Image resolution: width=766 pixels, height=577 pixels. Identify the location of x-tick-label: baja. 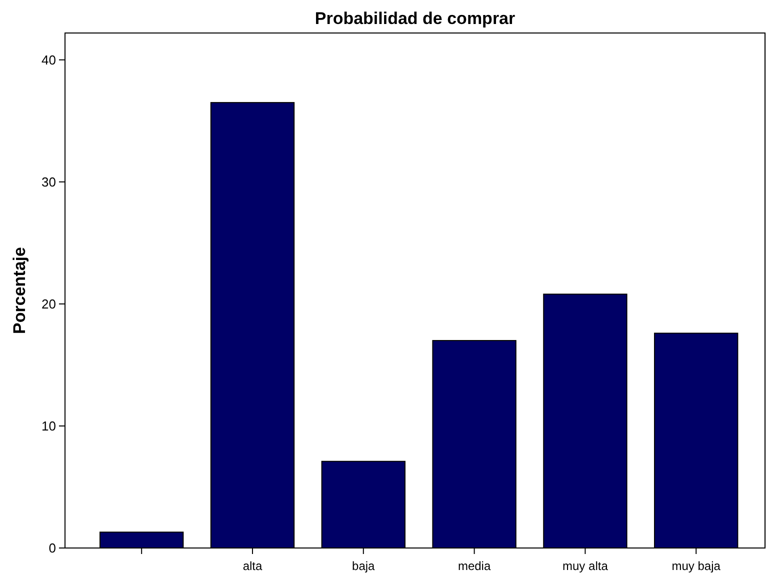
(364, 566).